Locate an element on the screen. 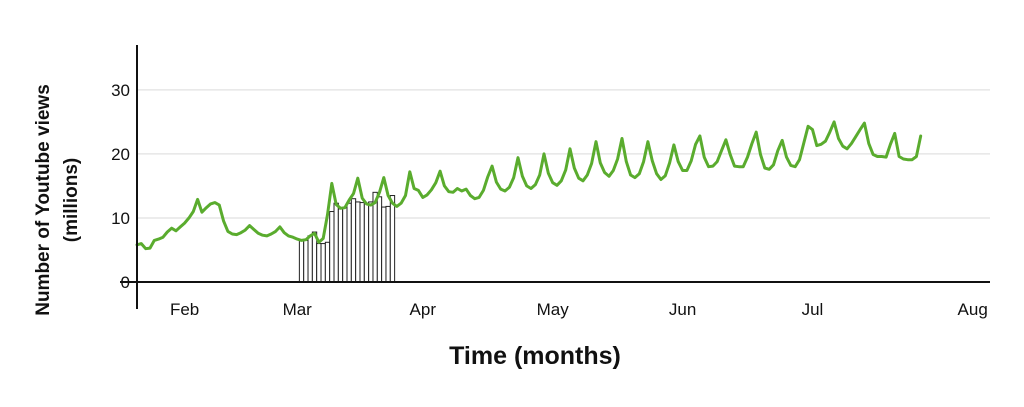 The height and width of the screenshot is (407, 1024). y-tick-label: 20 is located at coordinates (120, 154).